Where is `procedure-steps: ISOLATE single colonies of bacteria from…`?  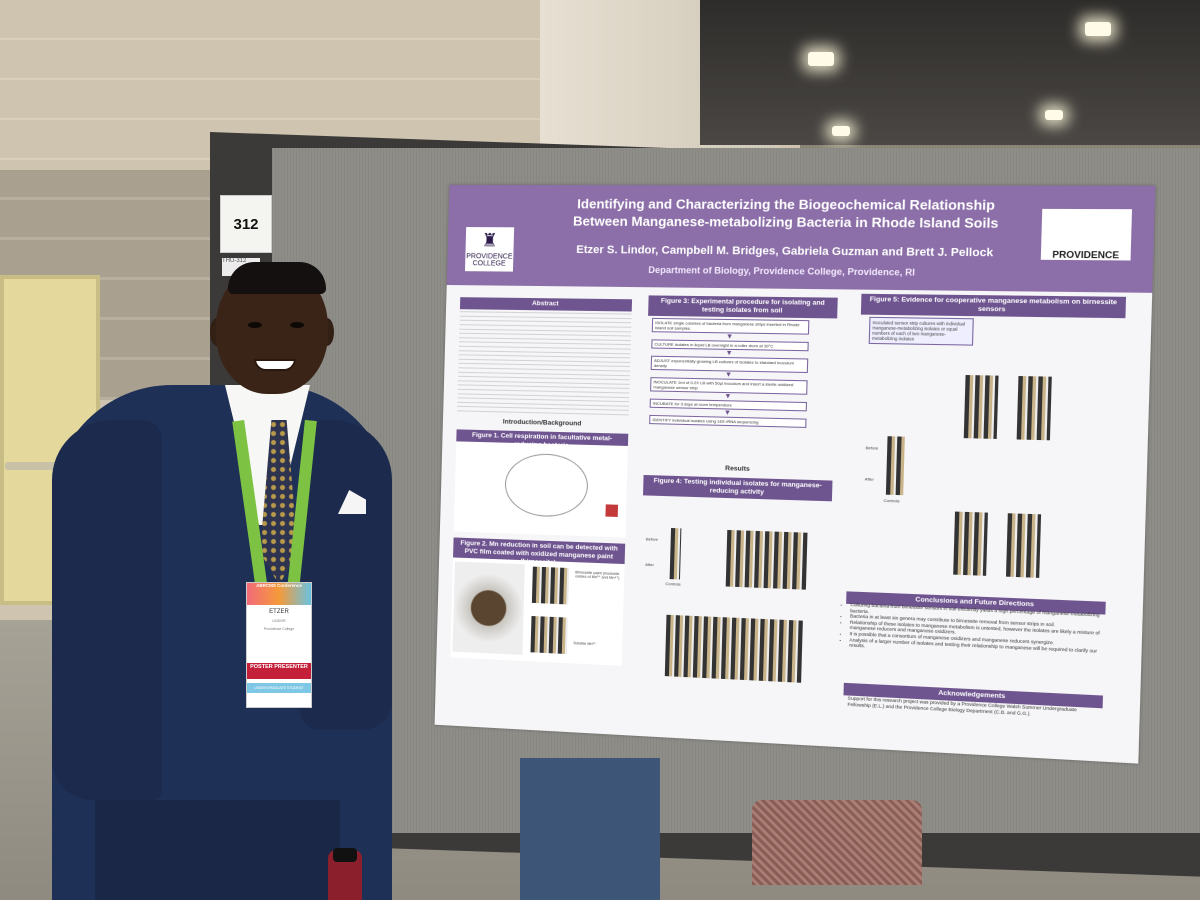
procedure-steps: ISOLATE single colonies of bacteria from… is located at coordinates (729, 372).